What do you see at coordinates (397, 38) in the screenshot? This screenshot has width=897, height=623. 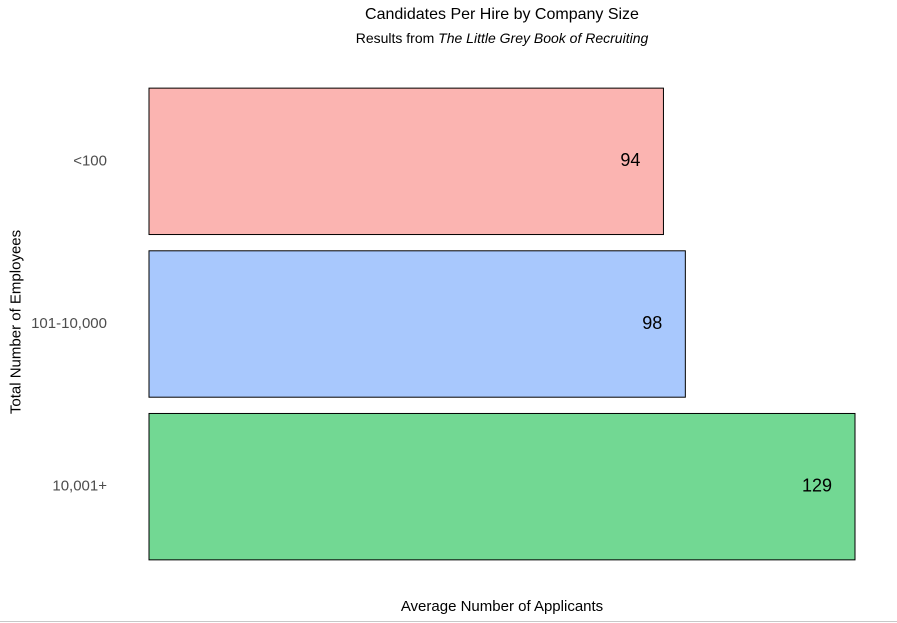 I see `subtitle-prefix: Results from` at bounding box center [397, 38].